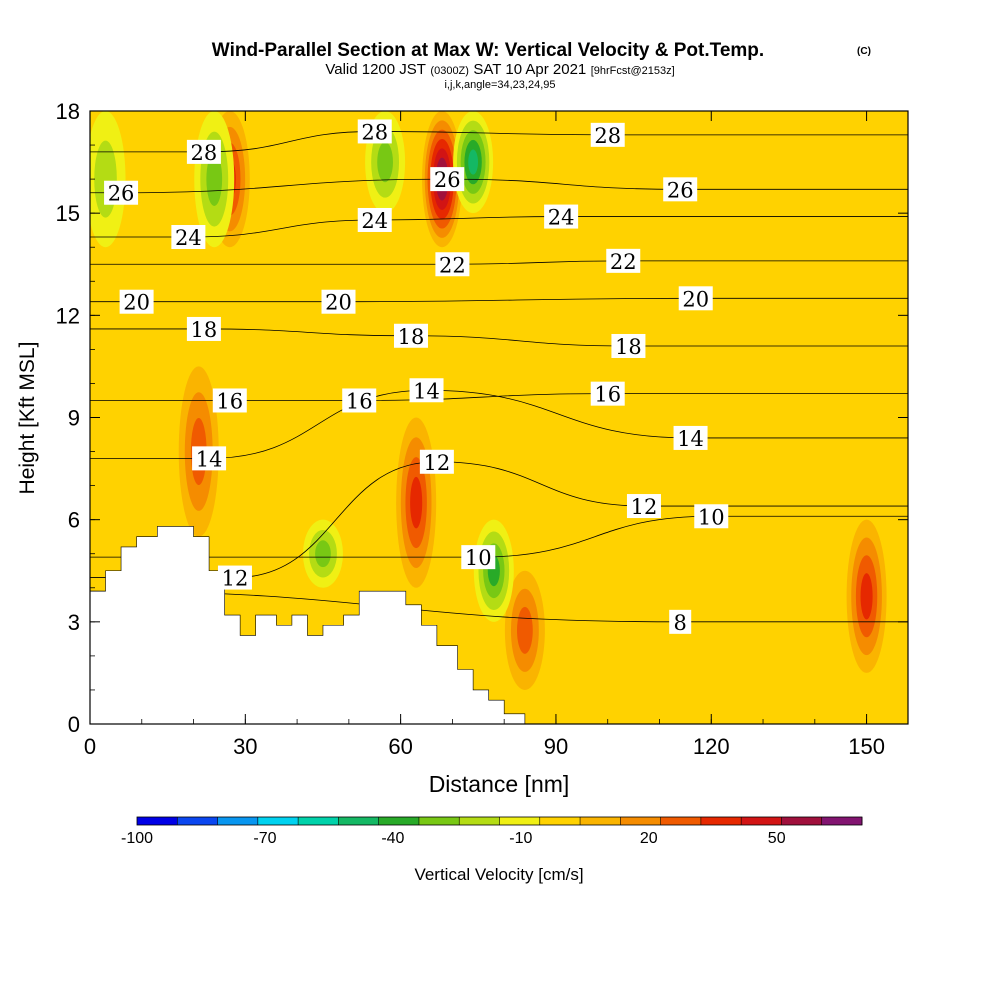 This screenshot has height=1000, width=1000. I want to click on theta-label-4: 18, so click(203, 329).